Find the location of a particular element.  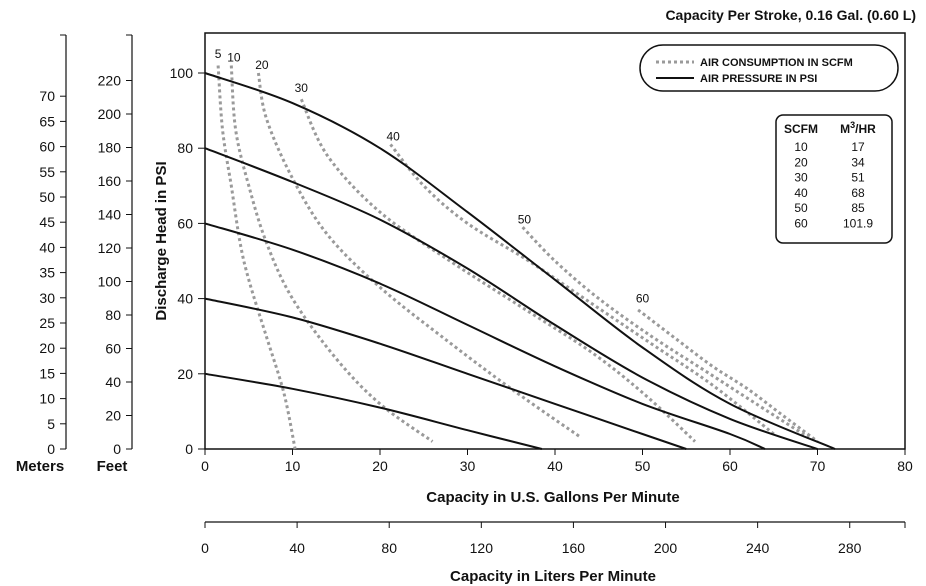

air-consumption-label-10: 10 is located at coordinates (234, 58).